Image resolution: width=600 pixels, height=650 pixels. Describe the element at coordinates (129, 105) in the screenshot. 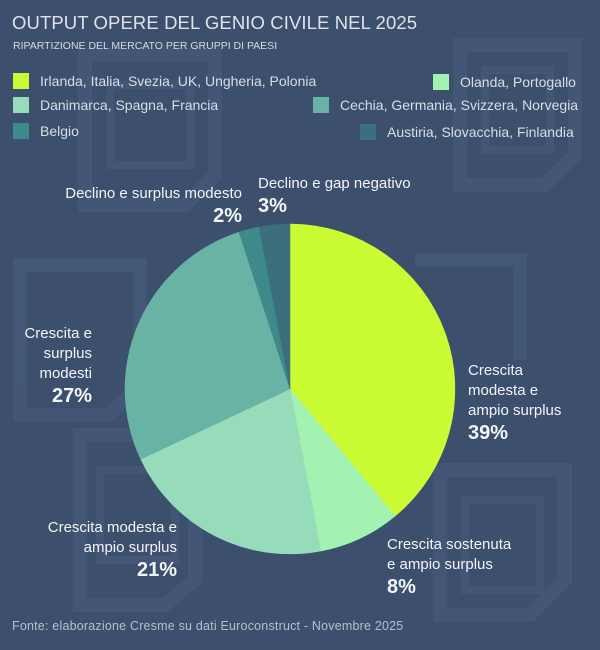

I see `legend-label: Danimarca, Spagna, Francia` at that location.